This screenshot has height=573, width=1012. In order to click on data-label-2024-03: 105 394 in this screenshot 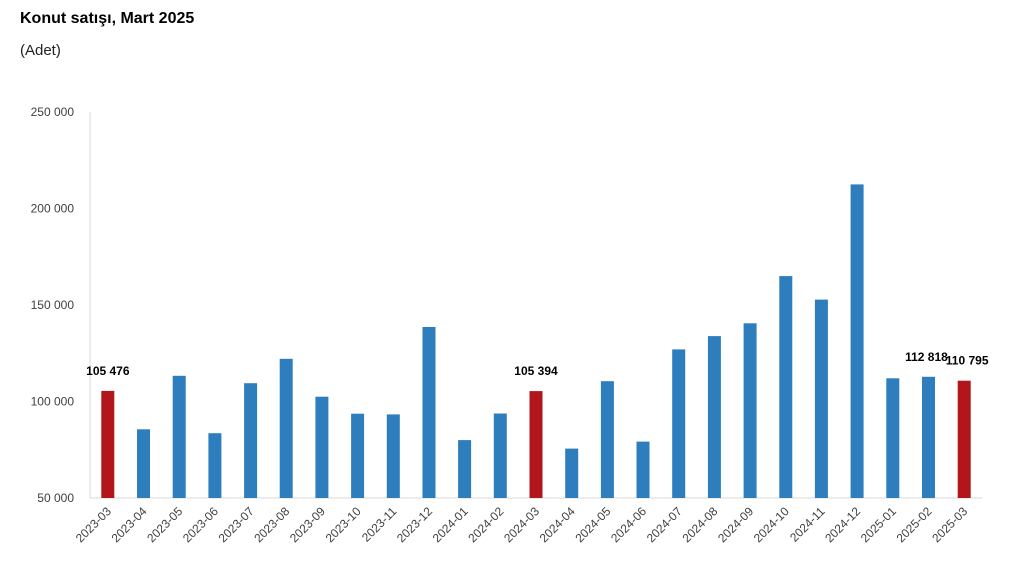, I will do `click(536, 371)`.